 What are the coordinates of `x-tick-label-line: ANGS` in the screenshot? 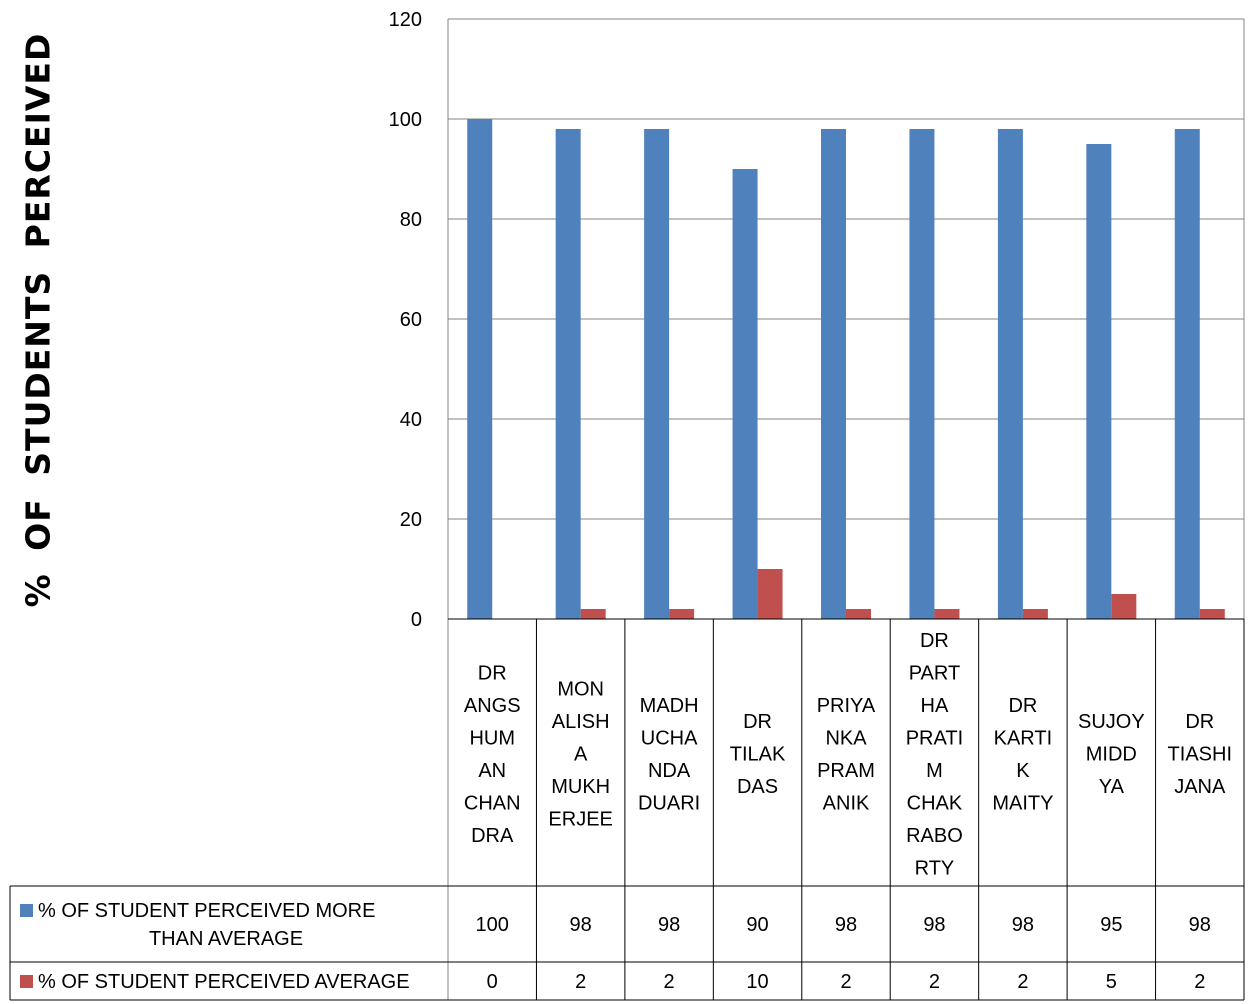 It's located at (492, 706).